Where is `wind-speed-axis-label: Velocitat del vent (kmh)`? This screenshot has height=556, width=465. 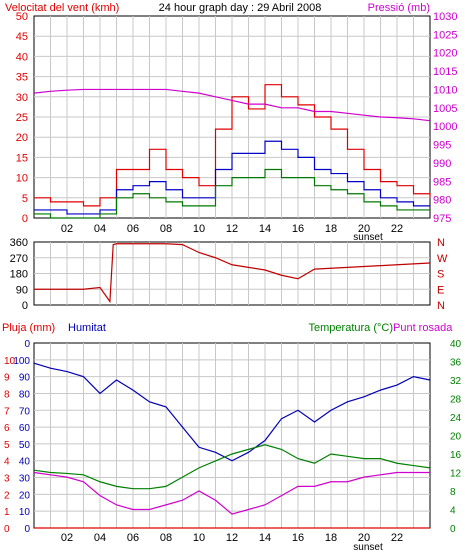 wind-speed-axis-label: Velocitat del vent (kmh) is located at coordinates (62, 8).